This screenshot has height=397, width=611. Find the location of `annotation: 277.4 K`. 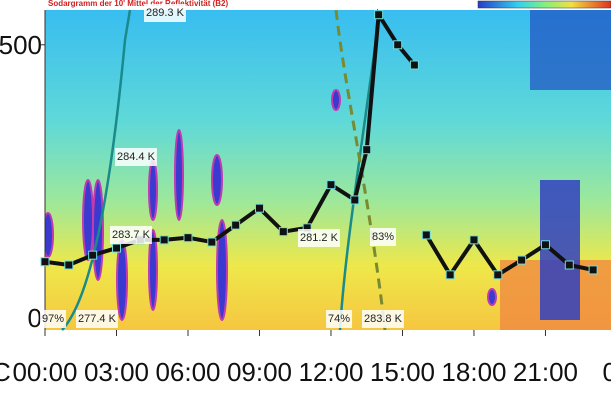

annotation: 277.4 K is located at coordinates (97, 319).